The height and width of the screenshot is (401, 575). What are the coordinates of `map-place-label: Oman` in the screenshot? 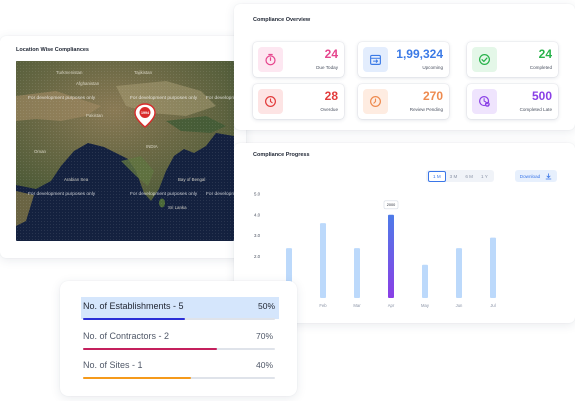 It's located at (40, 151).